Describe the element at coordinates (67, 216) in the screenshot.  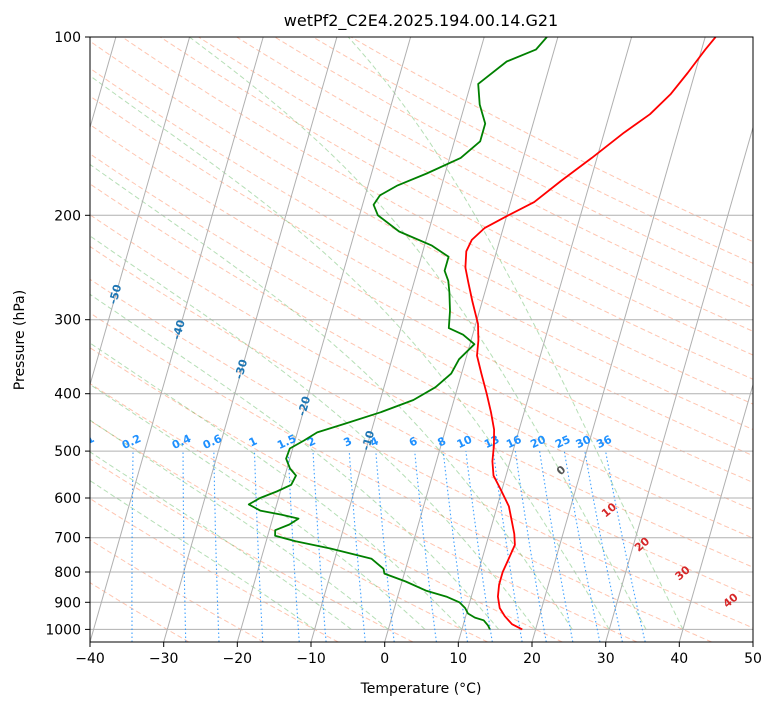
I see `y-tick-label: 200` at that location.